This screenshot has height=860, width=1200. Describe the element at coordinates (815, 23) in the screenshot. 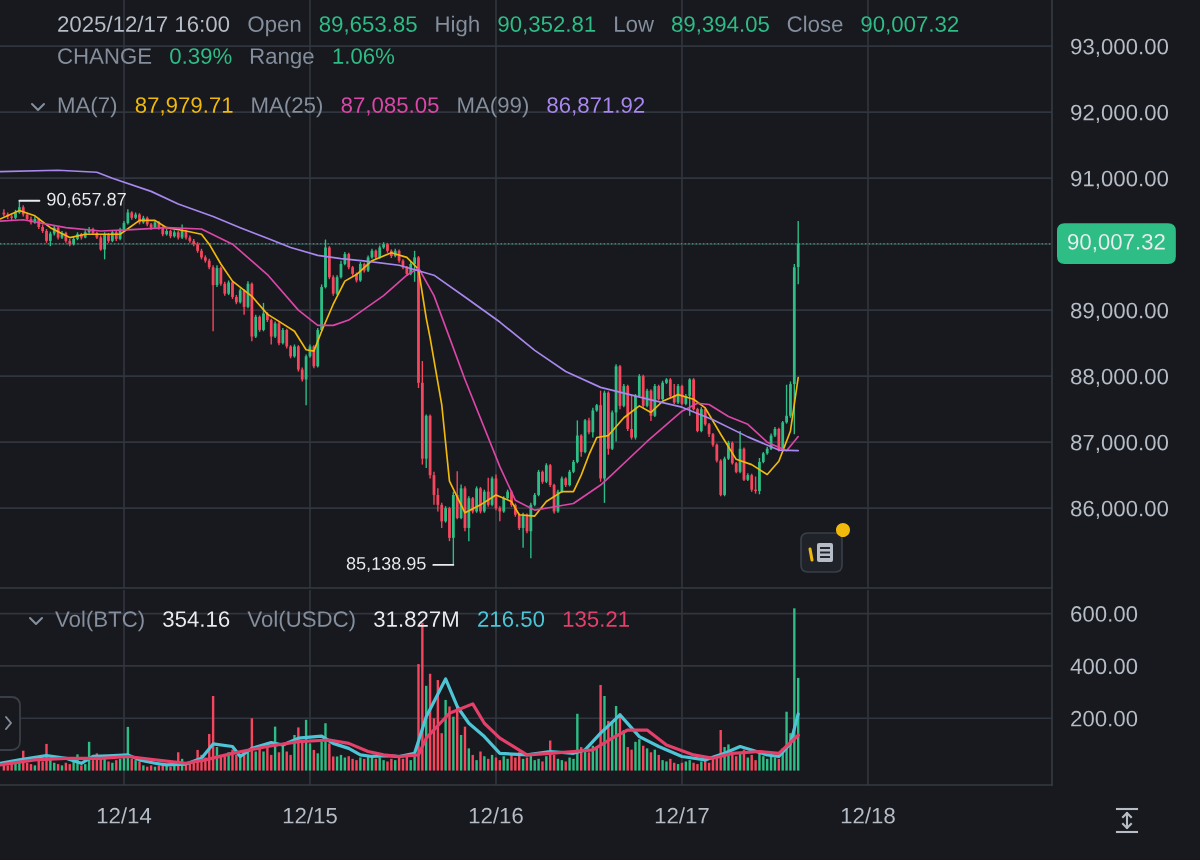

I see `annotation: Close` at that location.